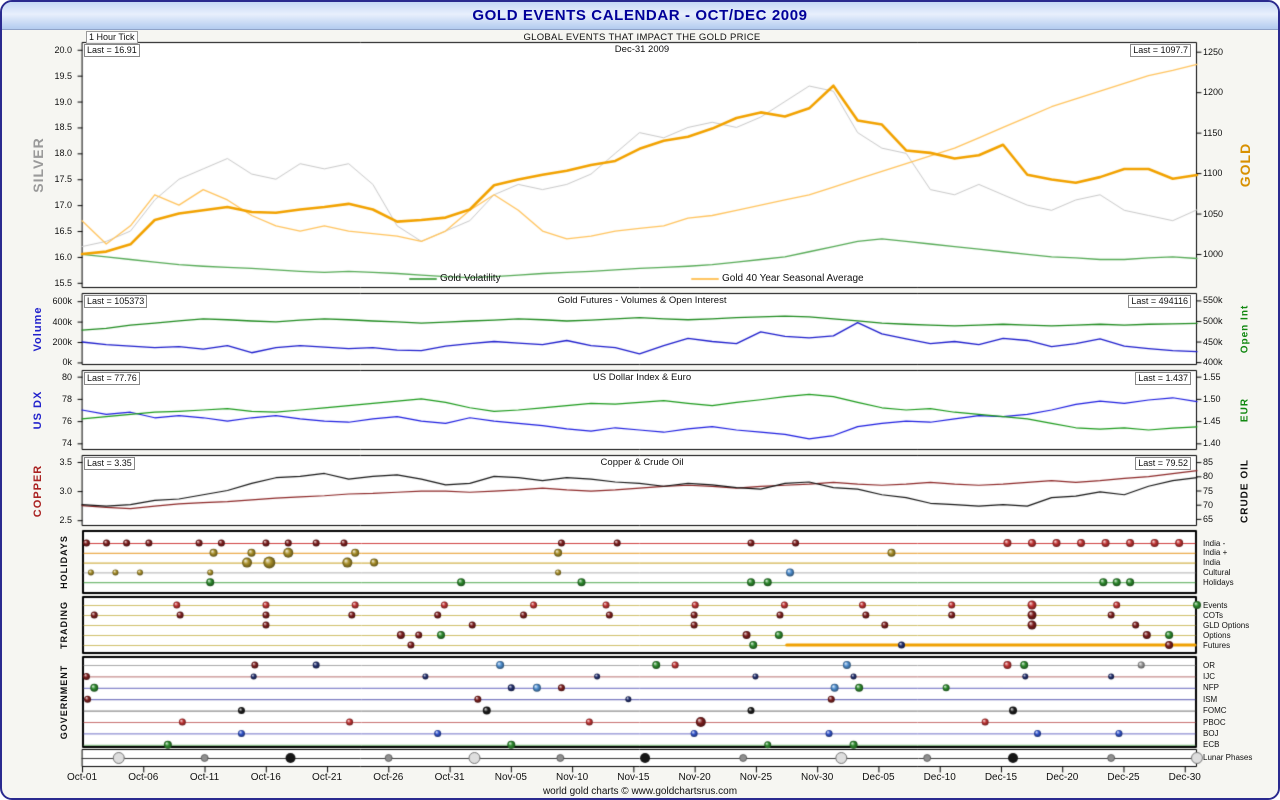 The image size is (1280, 800). What do you see at coordinates (1214, 722) in the screenshot?
I see `row-label-pboc: PBOC` at bounding box center [1214, 722].